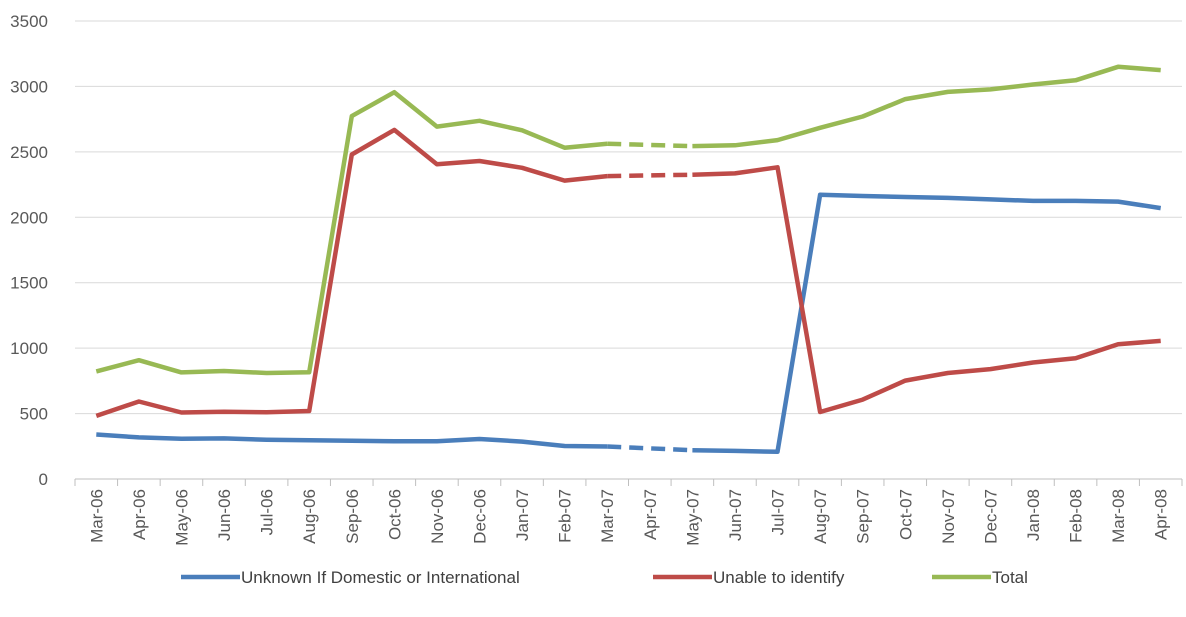 The height and width of the screenshot is (617, 1186). I want to click on x-tick-label: Apr-08, so click(1161, 514).